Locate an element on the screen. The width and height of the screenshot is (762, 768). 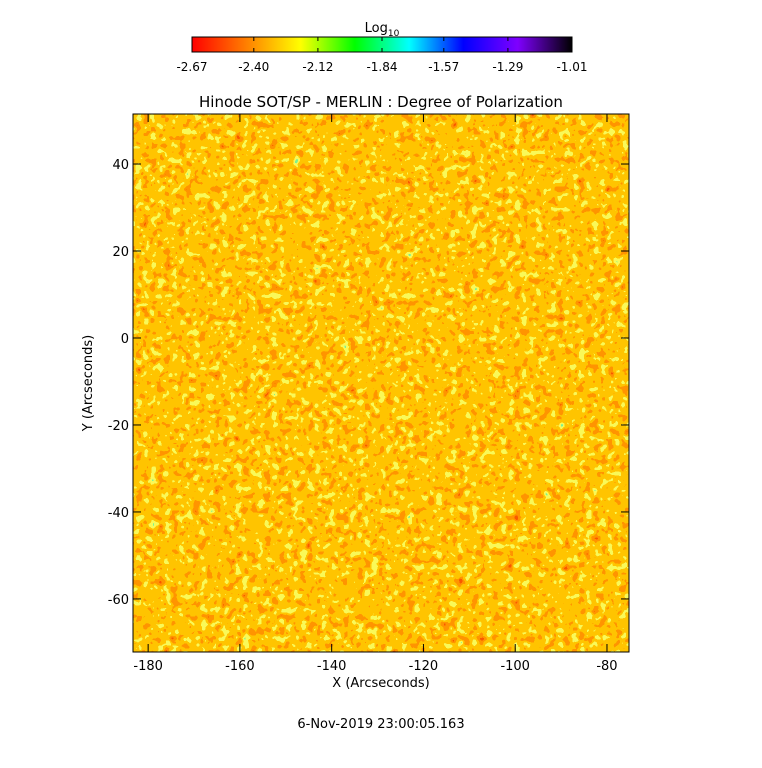
x-tick-label: -120 is located at coordinates (424, 666).